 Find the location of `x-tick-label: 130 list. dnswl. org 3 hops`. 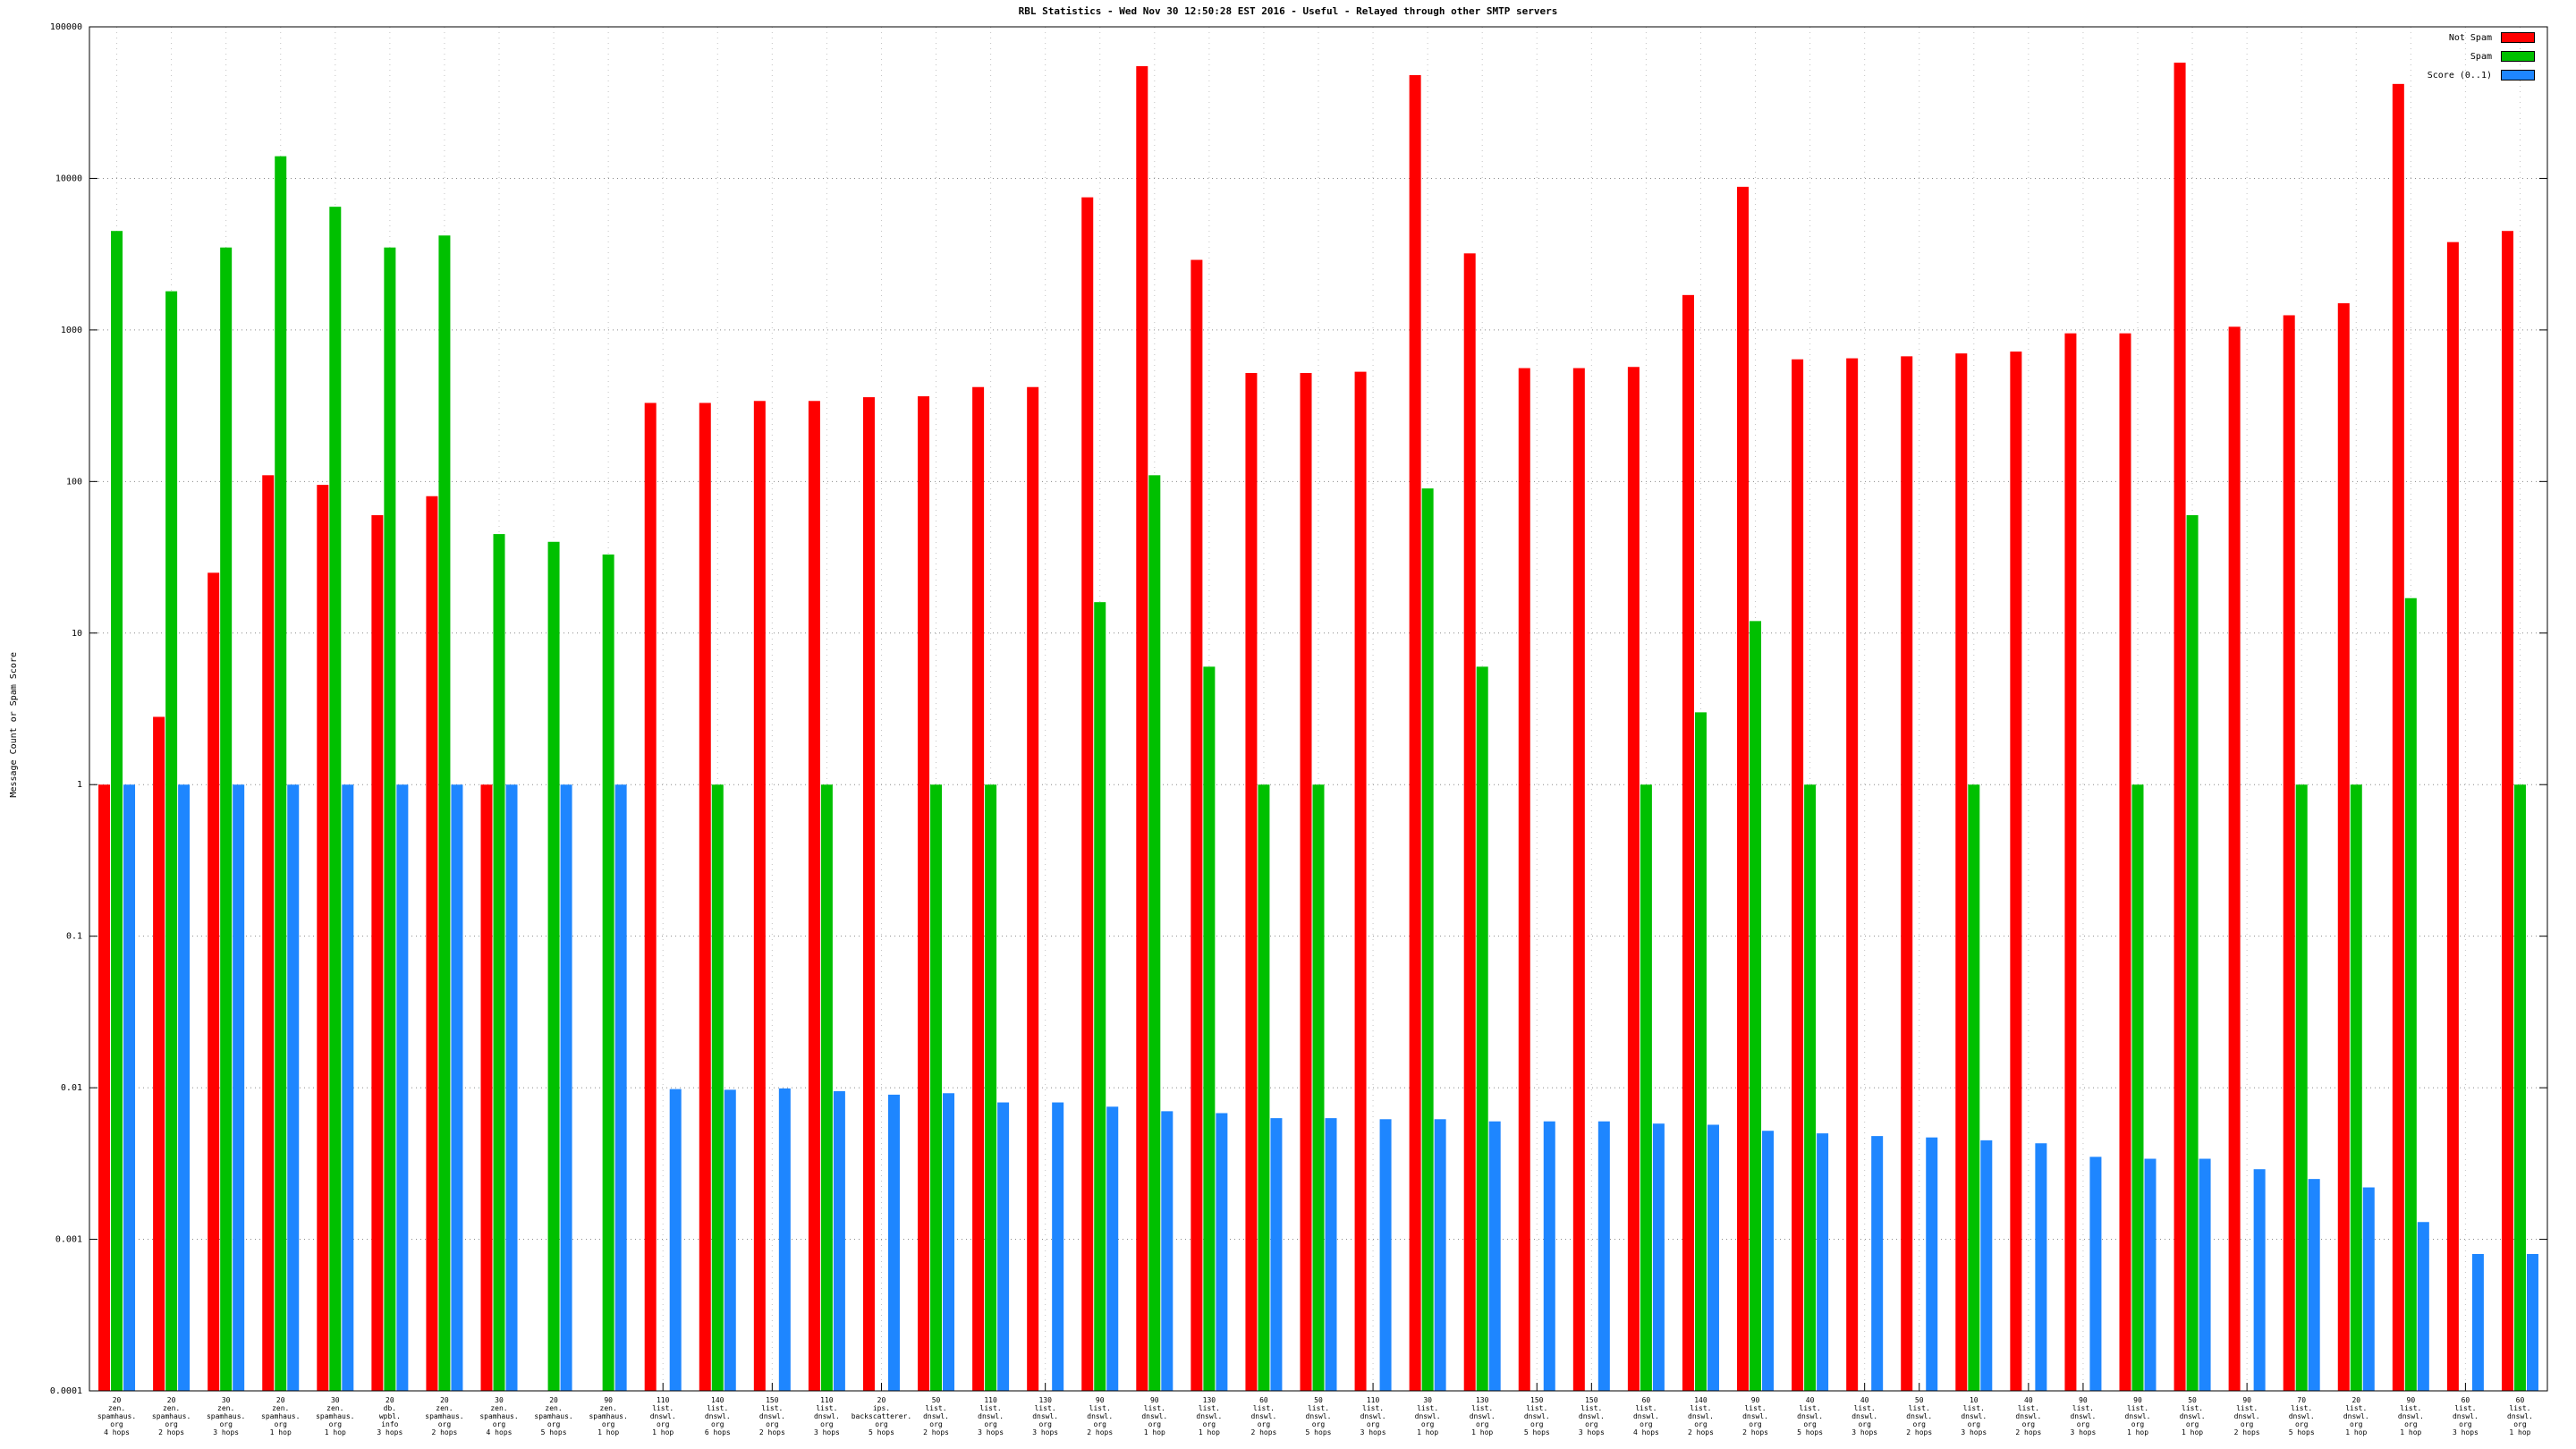

x-tick-label: 130 list. dnswl. org 3 hops is located at coordinates (1045, 1416).